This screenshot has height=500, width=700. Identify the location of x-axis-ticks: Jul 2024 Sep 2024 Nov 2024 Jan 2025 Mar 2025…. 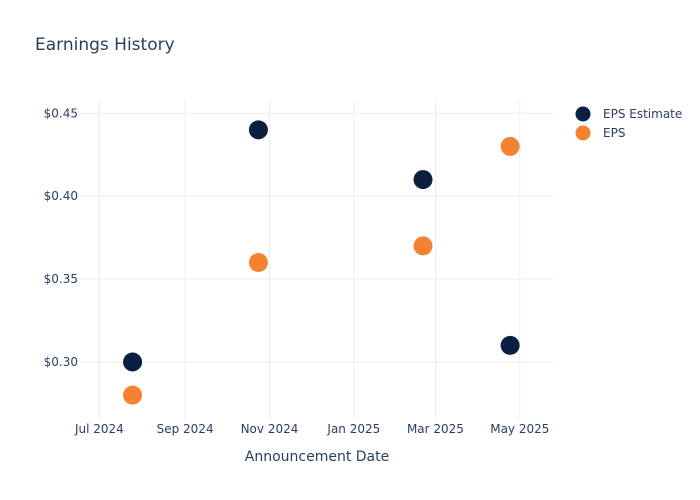
(311, 429).